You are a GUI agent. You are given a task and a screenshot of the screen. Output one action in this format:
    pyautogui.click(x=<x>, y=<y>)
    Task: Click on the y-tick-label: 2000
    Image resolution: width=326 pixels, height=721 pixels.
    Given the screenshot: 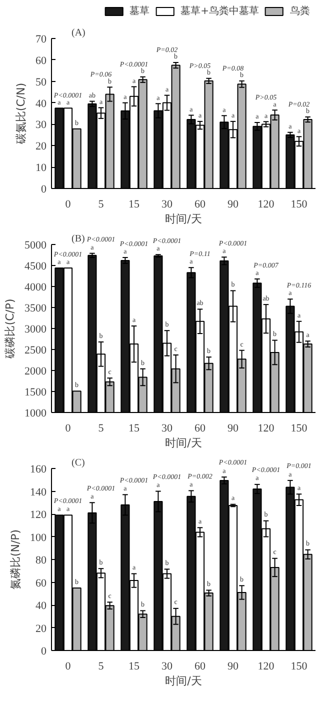 What is the action you would take?
    pyautogui.click(x=35, y=372)
    